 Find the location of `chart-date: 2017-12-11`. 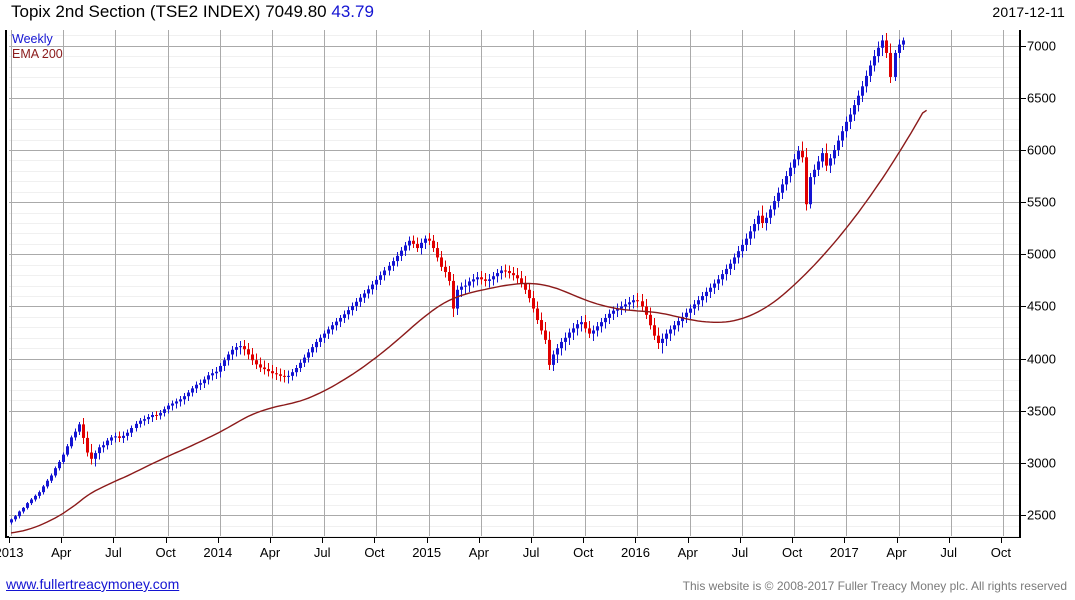

chart-date: 2017-12-11 is located at coordinates (1028, 12).